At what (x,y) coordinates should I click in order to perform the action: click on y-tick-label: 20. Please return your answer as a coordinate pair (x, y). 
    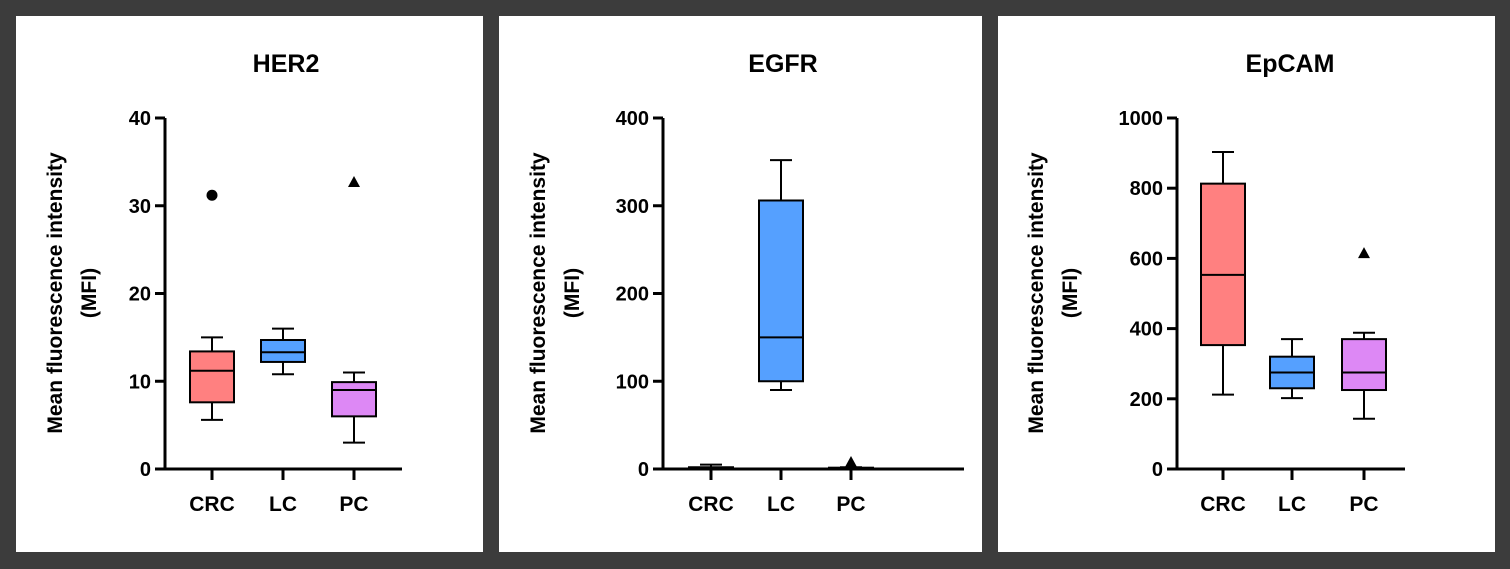
    Looking at the image, I should click on (140, 295).